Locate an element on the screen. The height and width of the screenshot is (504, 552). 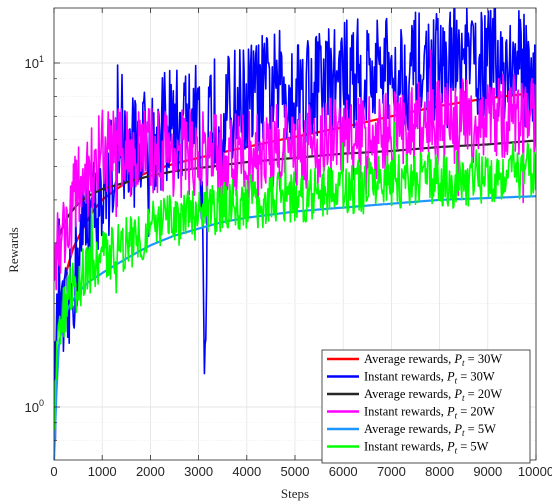
x-axis-title: Steps is located at coordinates (295, 493).